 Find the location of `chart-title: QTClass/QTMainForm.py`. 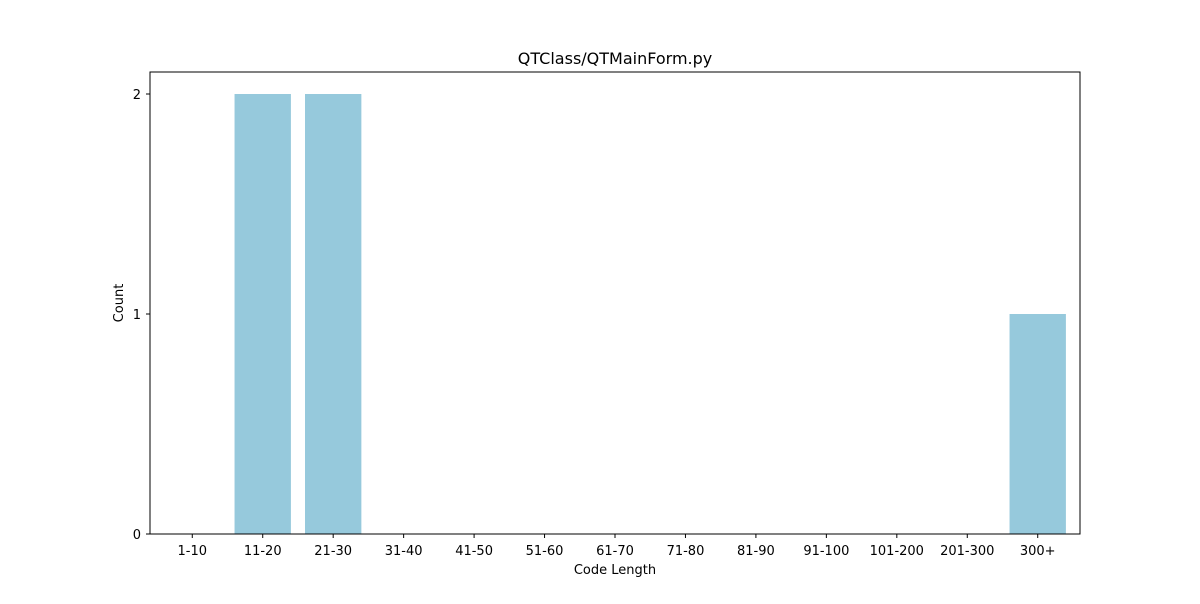

chart-title: QTClass/QTMainForm.py is located at coordinates (615, 58).